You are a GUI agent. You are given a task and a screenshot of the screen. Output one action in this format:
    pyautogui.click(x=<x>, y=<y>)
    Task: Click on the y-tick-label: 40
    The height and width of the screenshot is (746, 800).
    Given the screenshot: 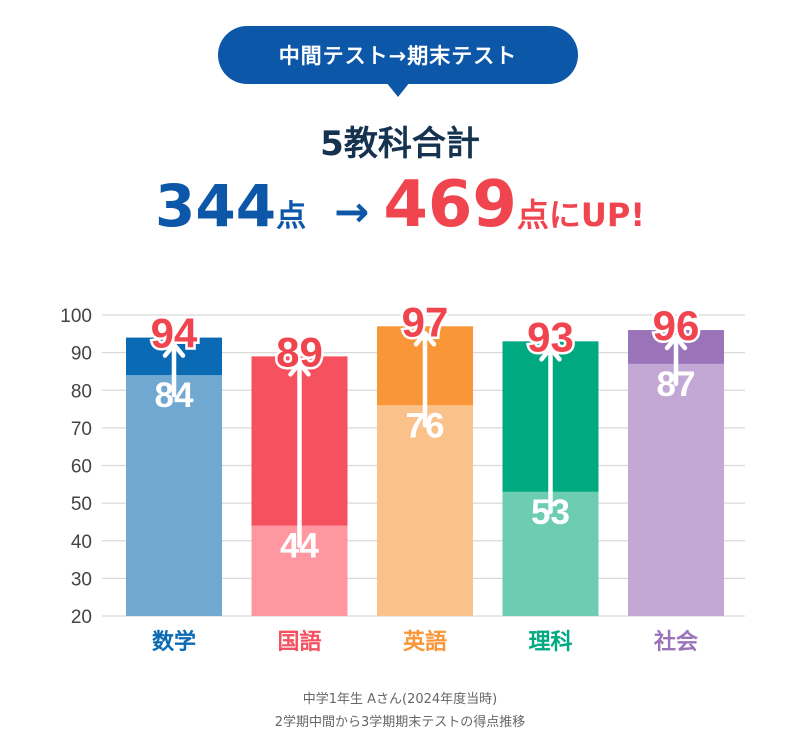 What is the action you would take?
    pyautogui.click(x=81, y=542)
    